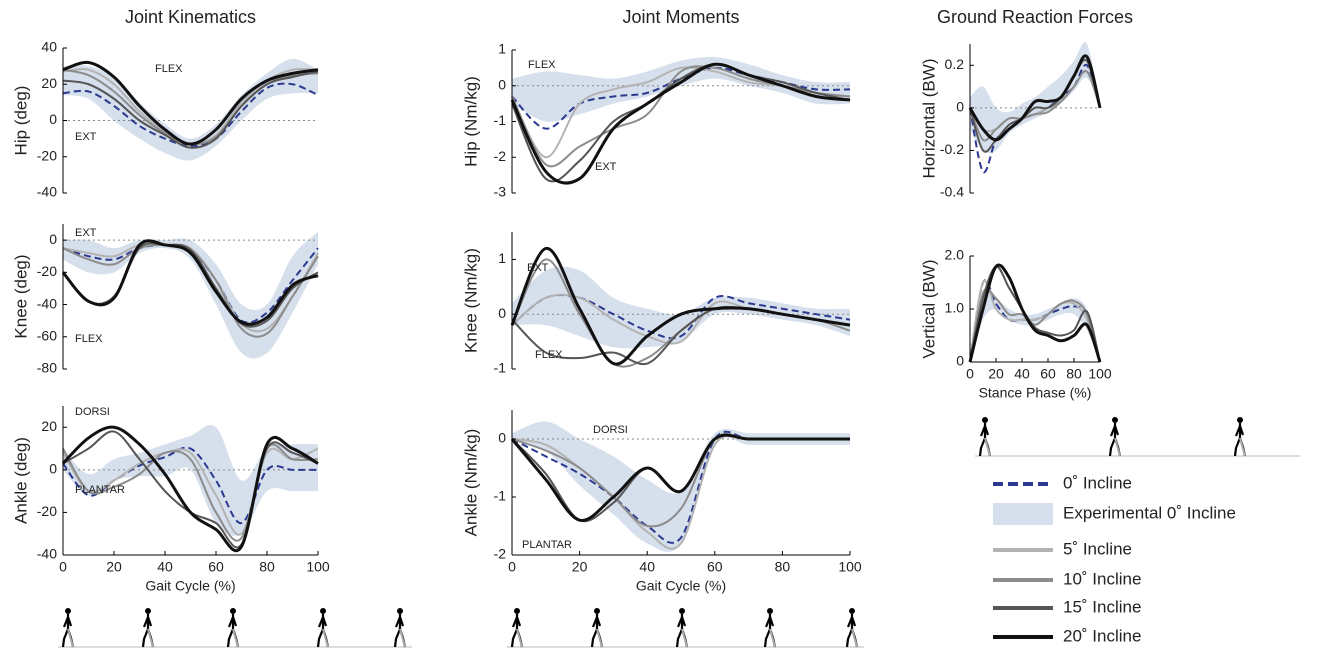 The height and width of the screenshot is (654, 1322). What do you see at coordinates (63, 567) in the screenshot?
I see `x-tick-label: 0` at bounding box center [63, 567].